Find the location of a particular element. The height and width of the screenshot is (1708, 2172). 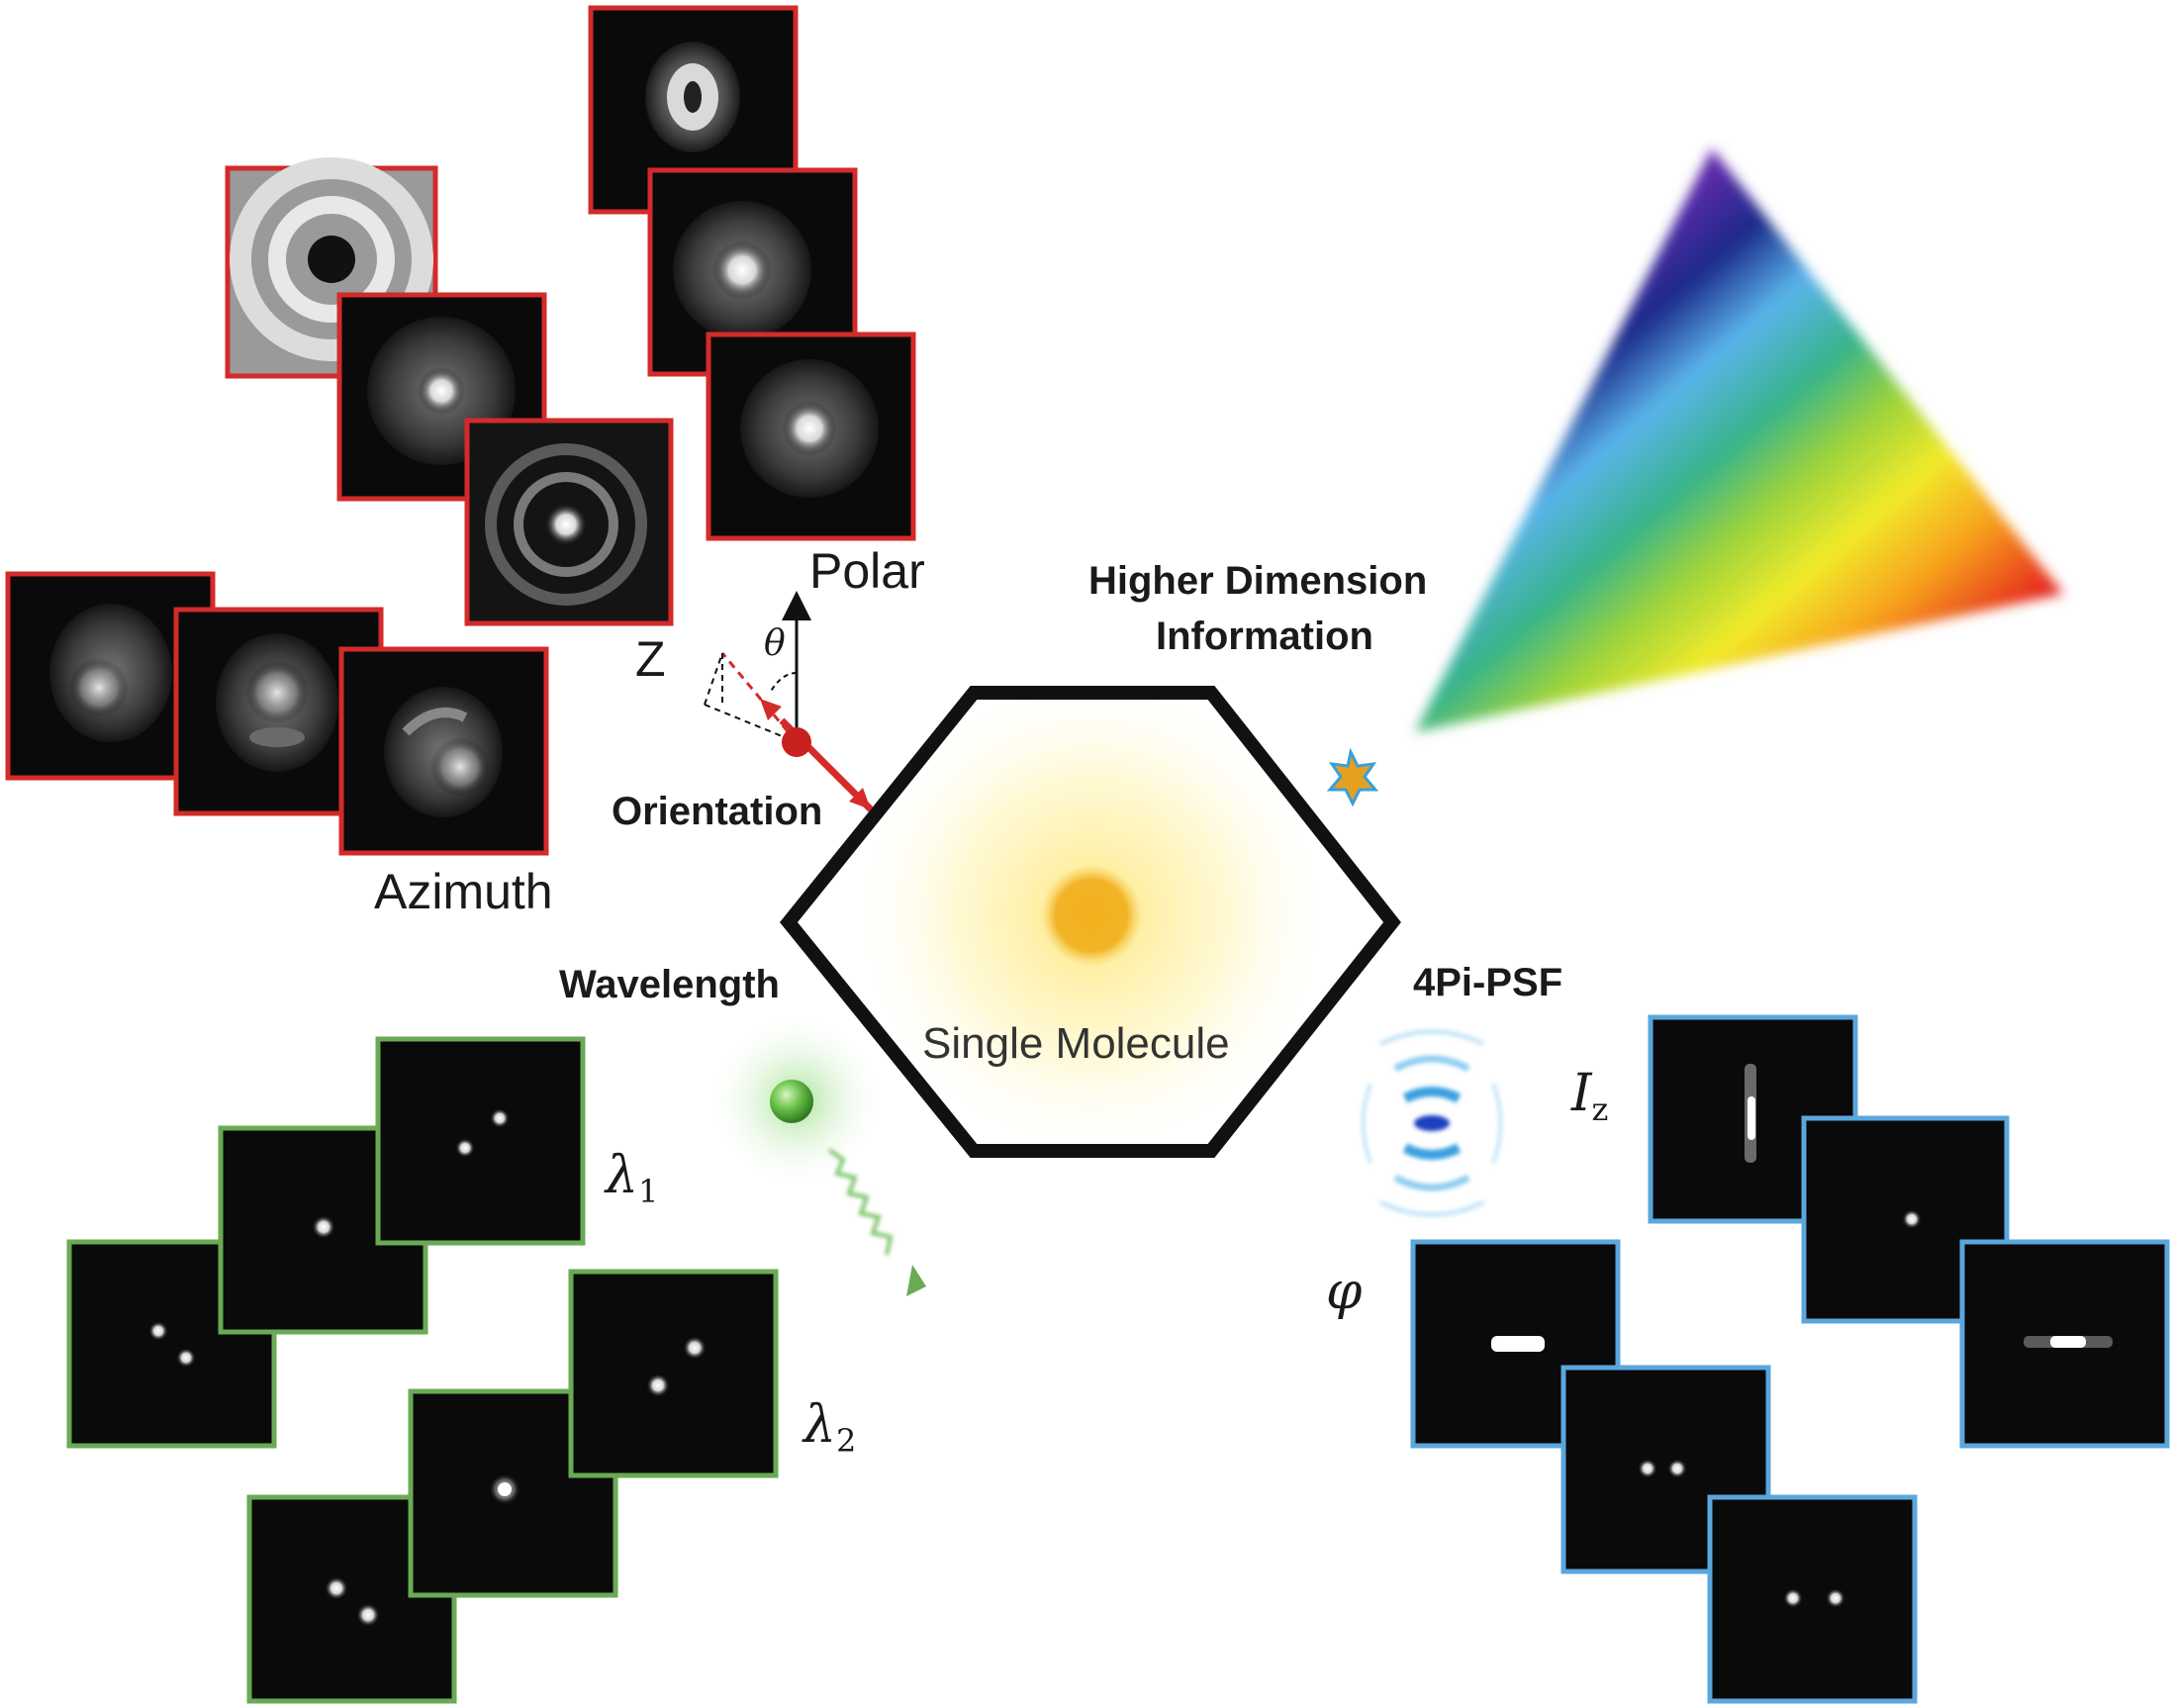

phi-label: φ is located at coordinates (1344, 1291).